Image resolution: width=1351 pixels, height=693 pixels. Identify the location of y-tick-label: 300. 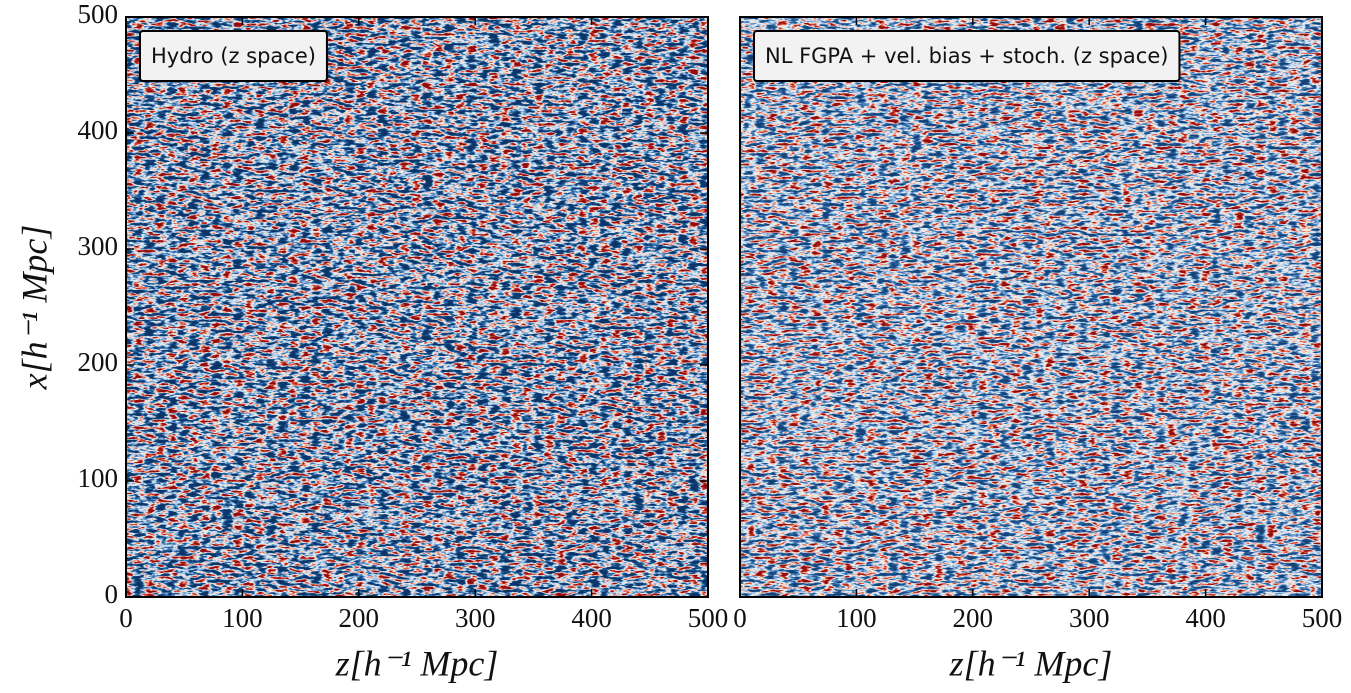
(98, 246).